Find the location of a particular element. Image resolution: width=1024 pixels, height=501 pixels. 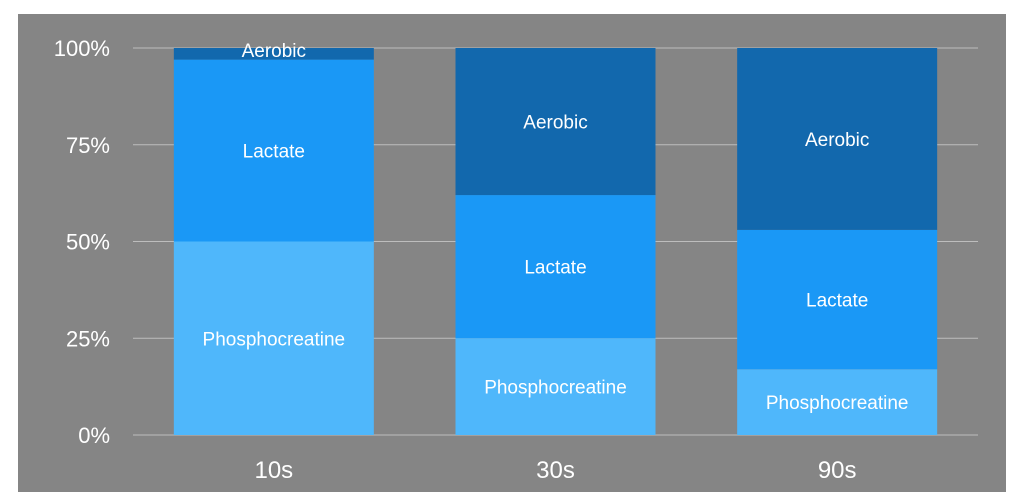

bar-segment-lactate-30s is located at coordinates (555, 267).